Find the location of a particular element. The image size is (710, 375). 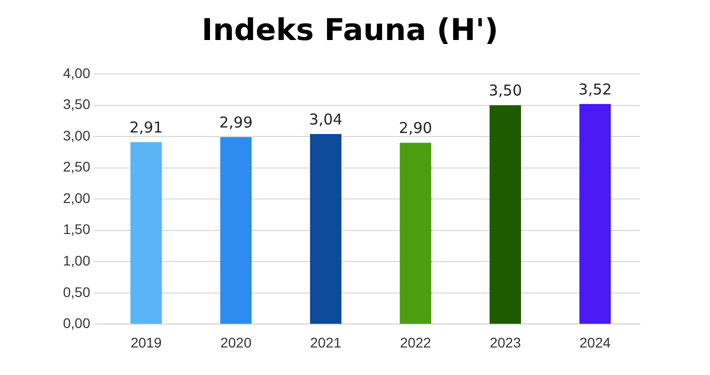

y-tick-label: 3,50 is located at coordinates (76, 104).